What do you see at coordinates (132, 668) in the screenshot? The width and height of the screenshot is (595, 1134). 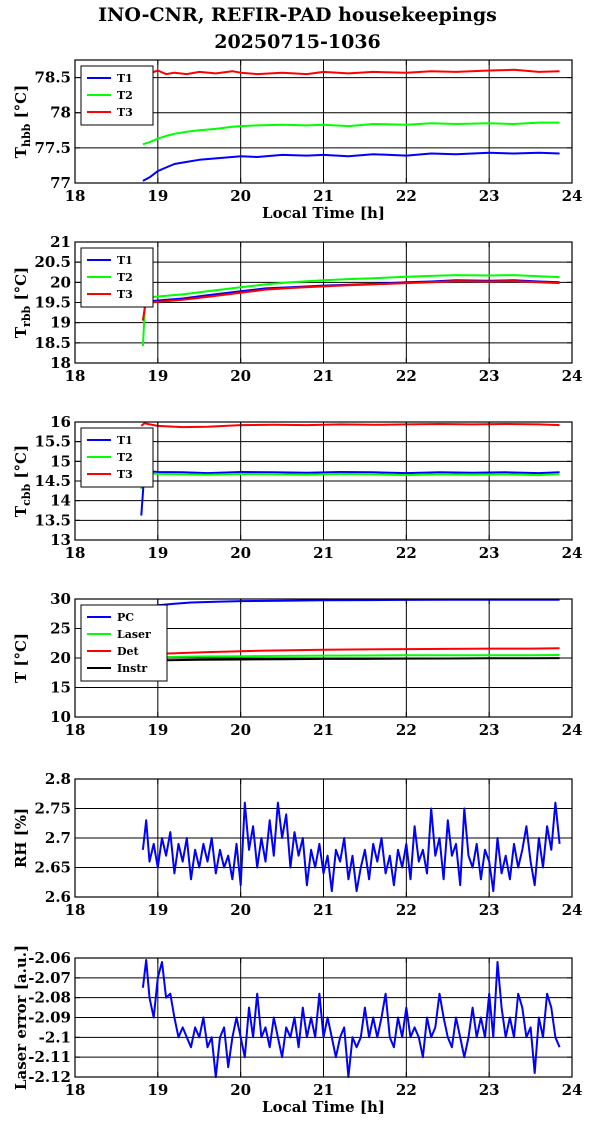 I see `legend-label: Instr` at bounding box center [132, 668].